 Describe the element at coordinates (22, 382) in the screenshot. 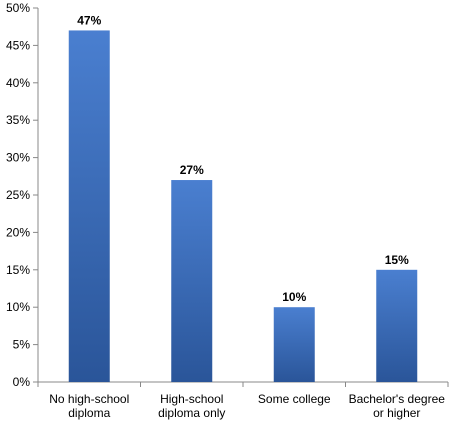

I see `y-tick-label: 0%` at that location.